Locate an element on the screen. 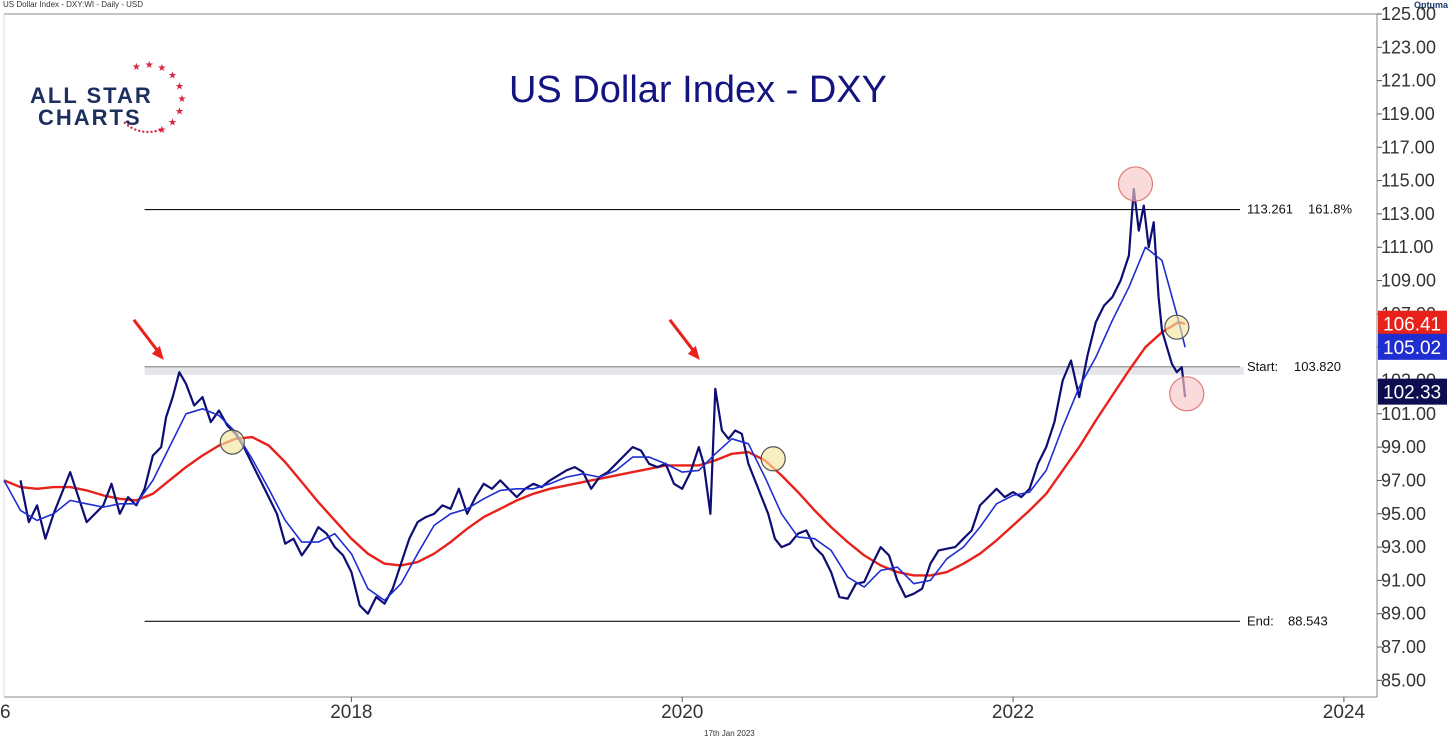 This screenshot has width=1456, height=742. y-tick-label: 87.00 is located at coordinates (1403, 647).